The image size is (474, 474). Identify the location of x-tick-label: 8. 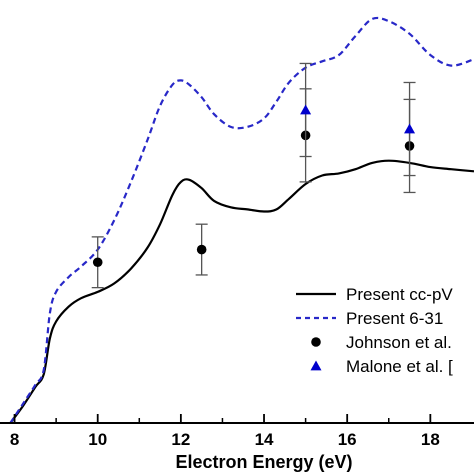
(14, 439).